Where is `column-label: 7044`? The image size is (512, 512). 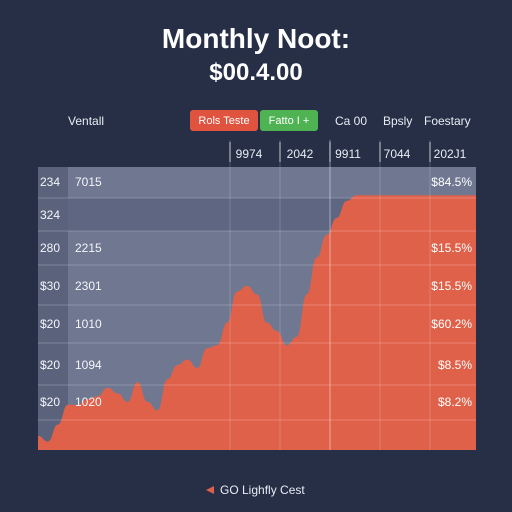 column-label: 7044 is located at coordinates (397, 154).